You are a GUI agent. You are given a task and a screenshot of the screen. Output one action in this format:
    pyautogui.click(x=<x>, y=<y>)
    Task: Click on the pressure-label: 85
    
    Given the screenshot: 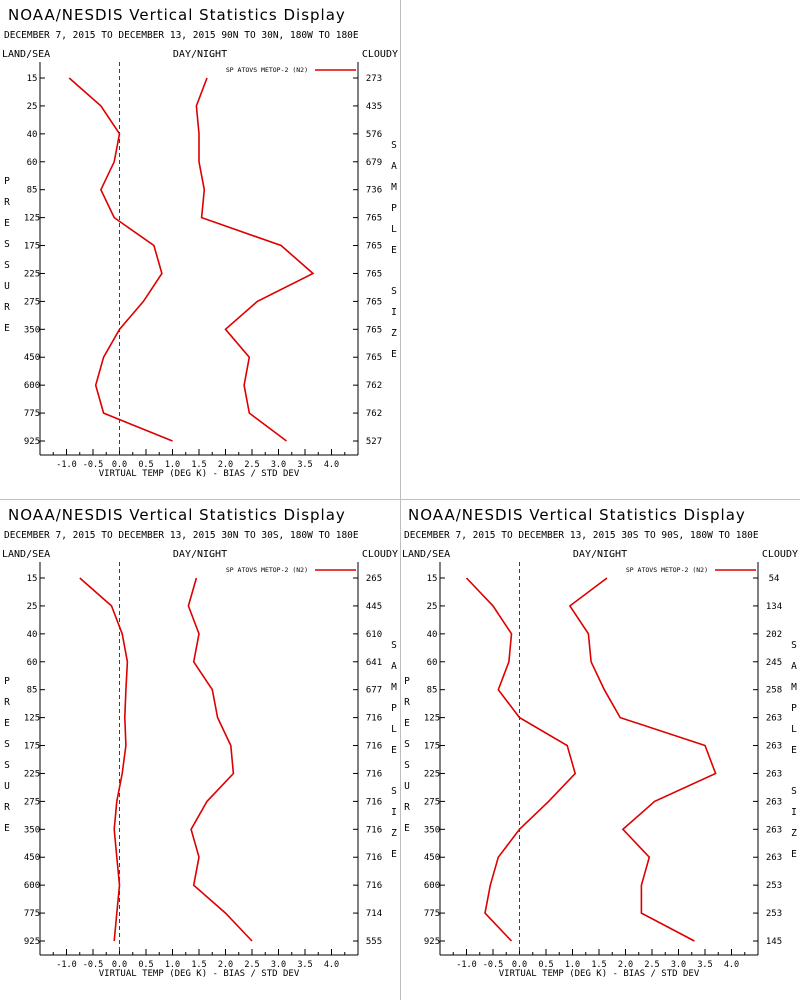 What is the action you would take?
    pyautogui.click(x=32, y=191)
    